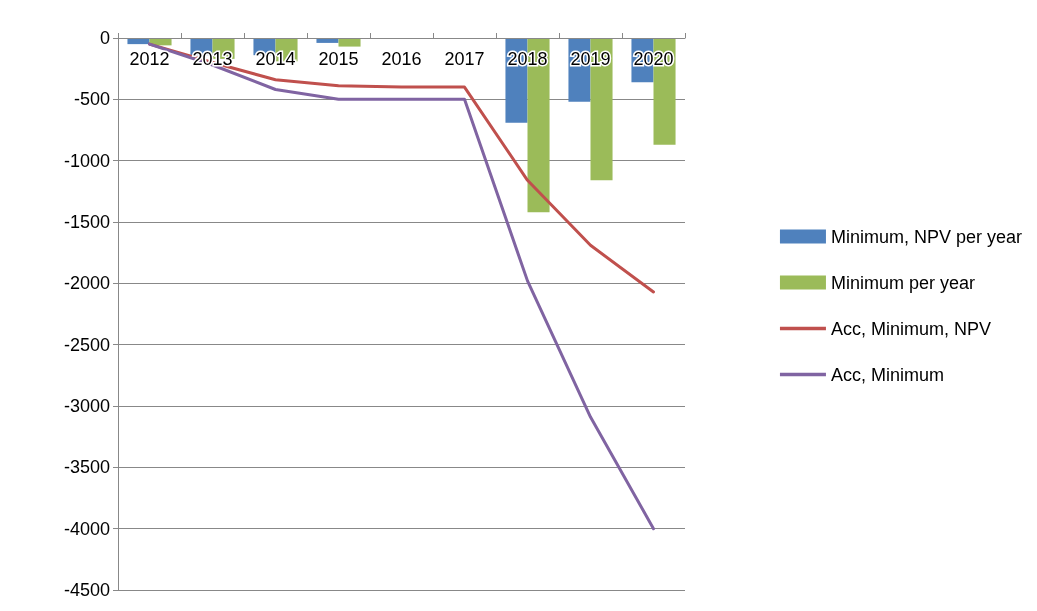  I want to click on y-tick-label: 0, so click(104, 38).